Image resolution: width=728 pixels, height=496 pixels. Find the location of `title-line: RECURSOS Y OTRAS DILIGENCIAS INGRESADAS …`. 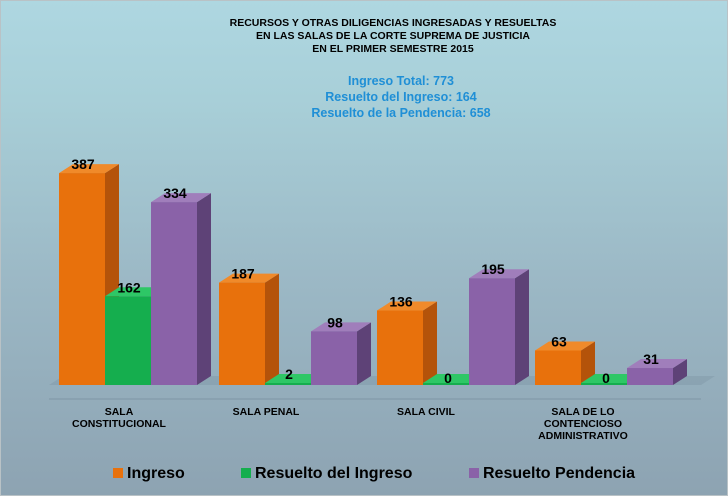

title-line: RECURSOS Y OTRAS DILIGENCIAS INGRESADAS … is located at coordinates (393, 23).